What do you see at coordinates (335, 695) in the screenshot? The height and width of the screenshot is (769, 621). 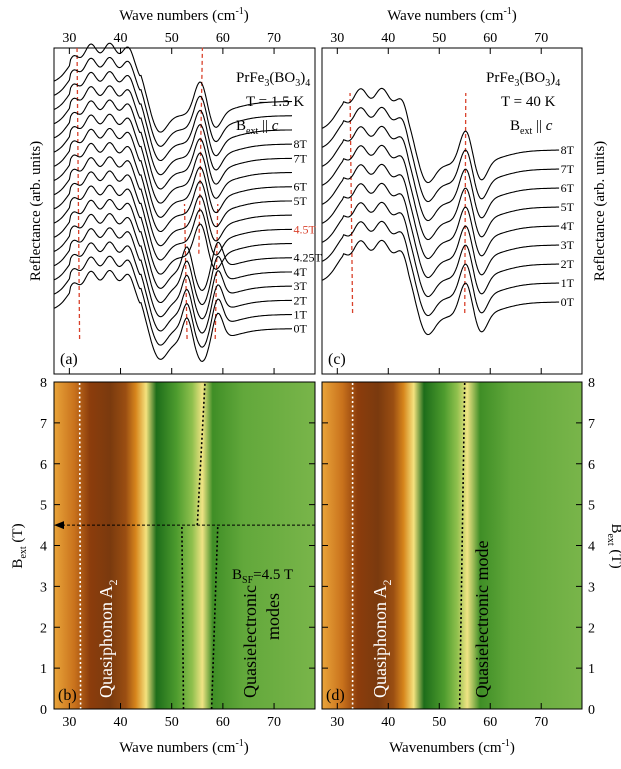 I see `panel-d-label: (d)` at bounding box center [335, 695].